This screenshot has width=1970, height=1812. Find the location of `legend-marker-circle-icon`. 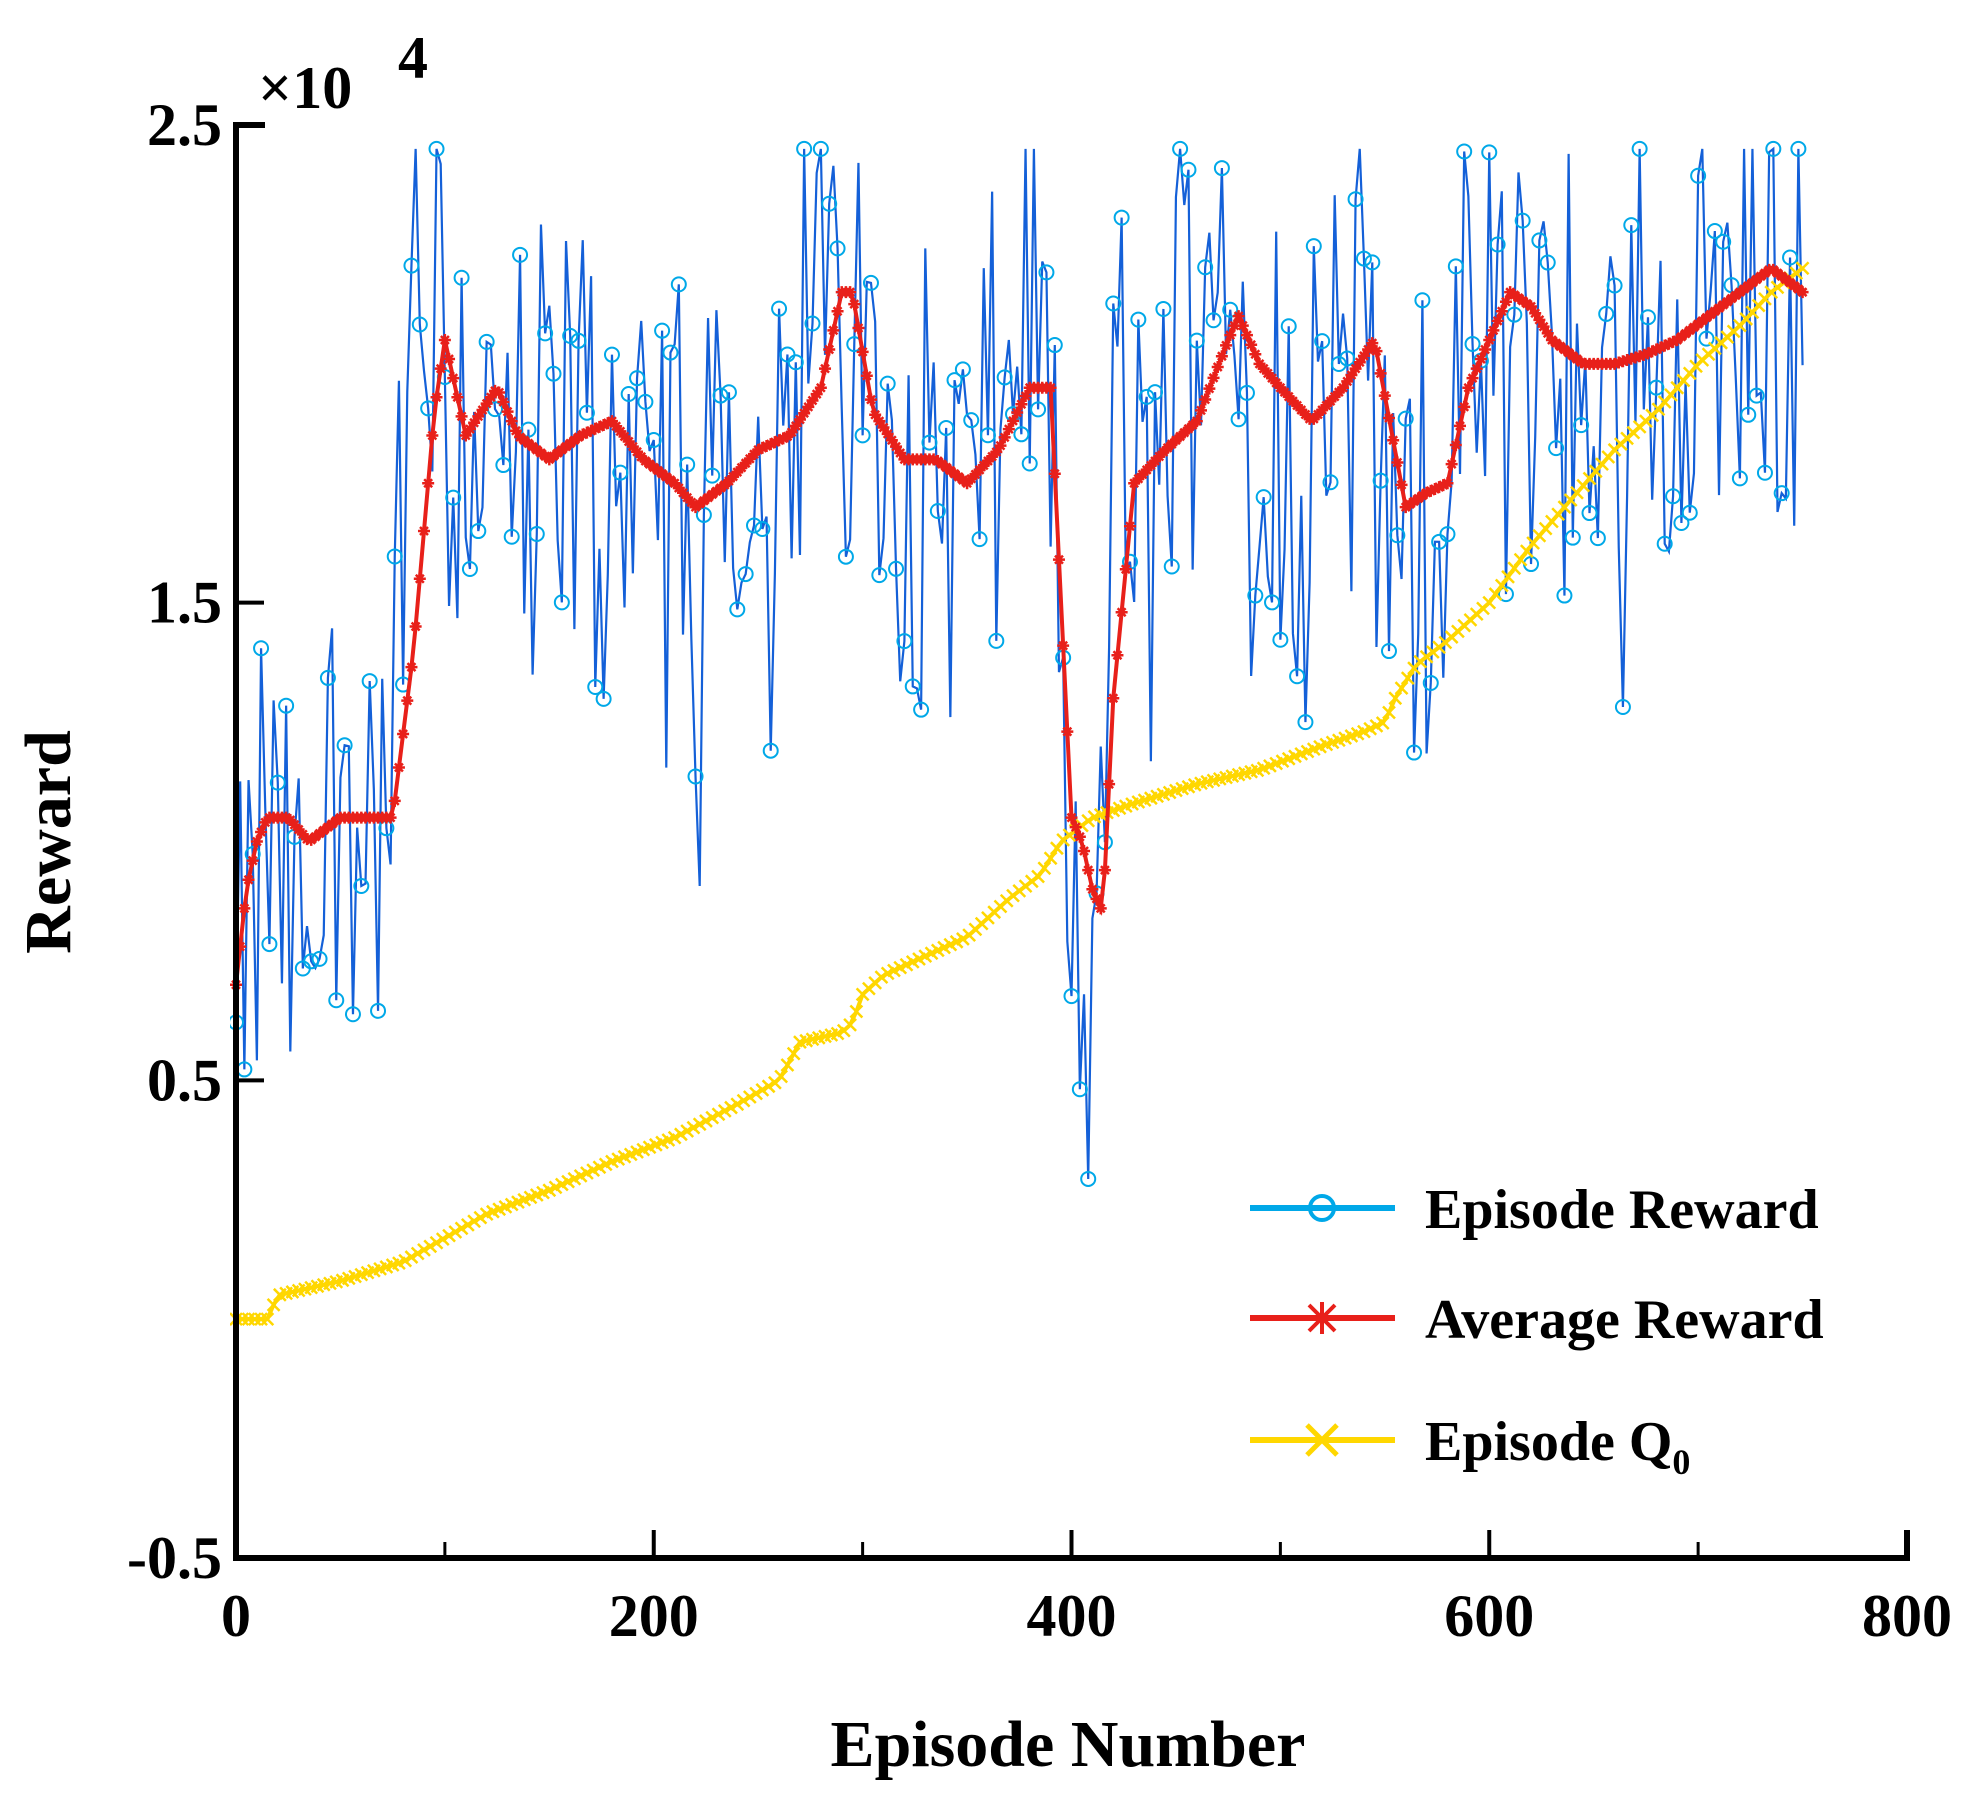

legend-marker-circle-icon is located at coordinates (1322, 1208).